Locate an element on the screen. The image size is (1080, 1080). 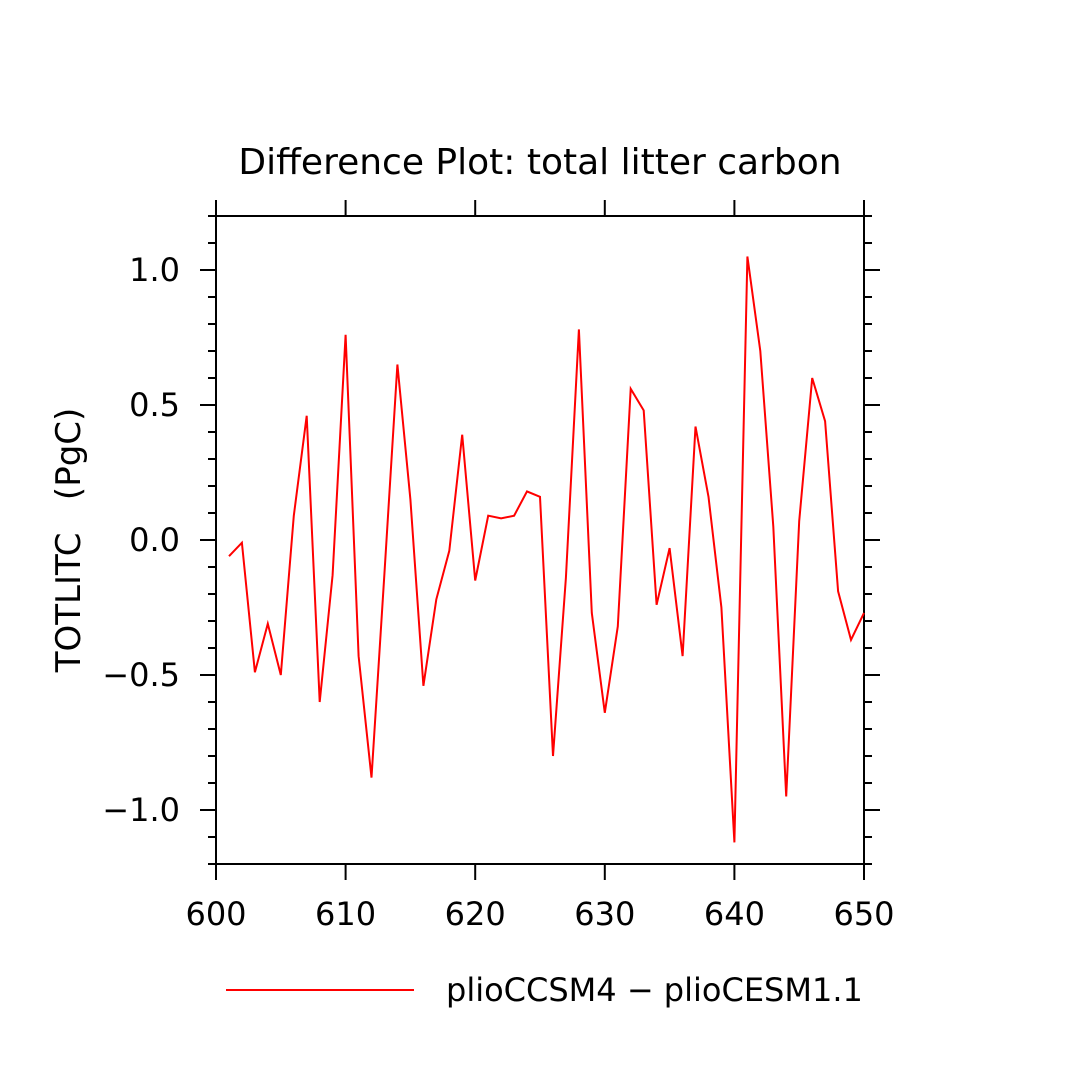
x-tick-label: 650 is located at coordinates (863, 914).